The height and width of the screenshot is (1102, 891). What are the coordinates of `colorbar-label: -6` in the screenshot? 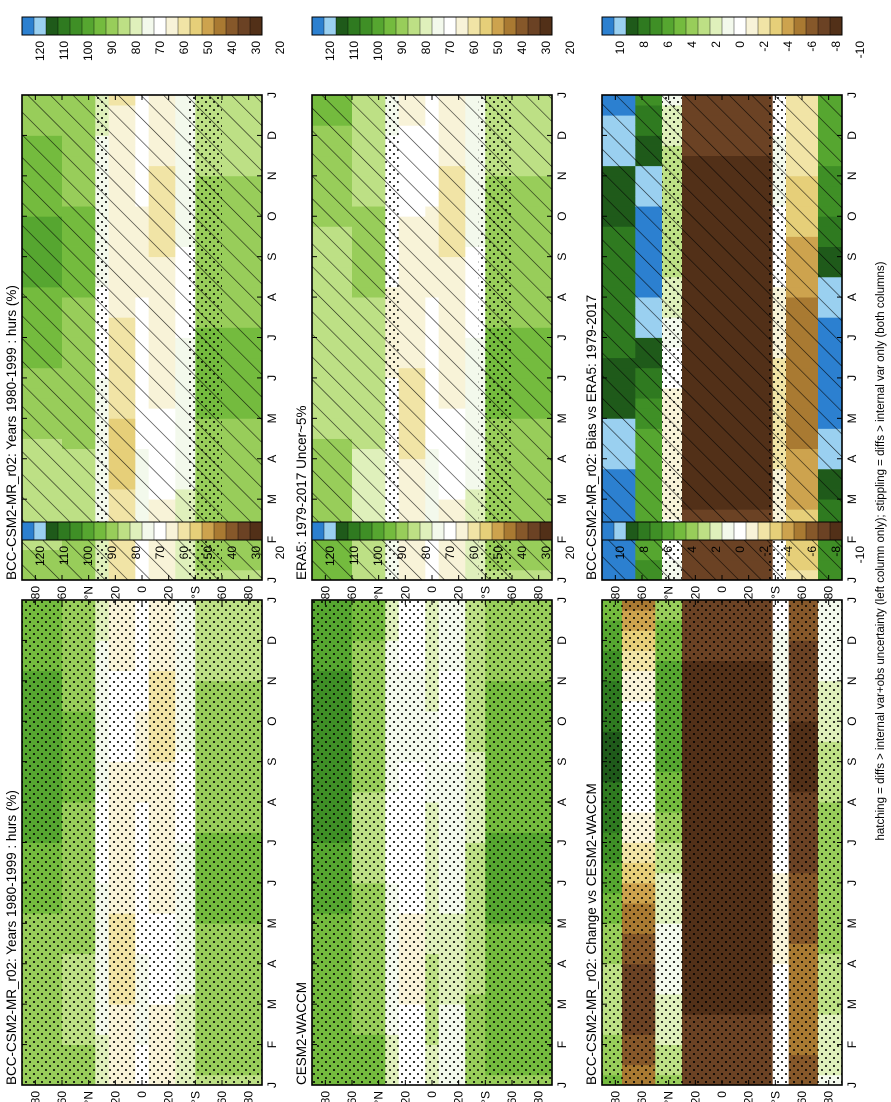 It's located at (812, 551).